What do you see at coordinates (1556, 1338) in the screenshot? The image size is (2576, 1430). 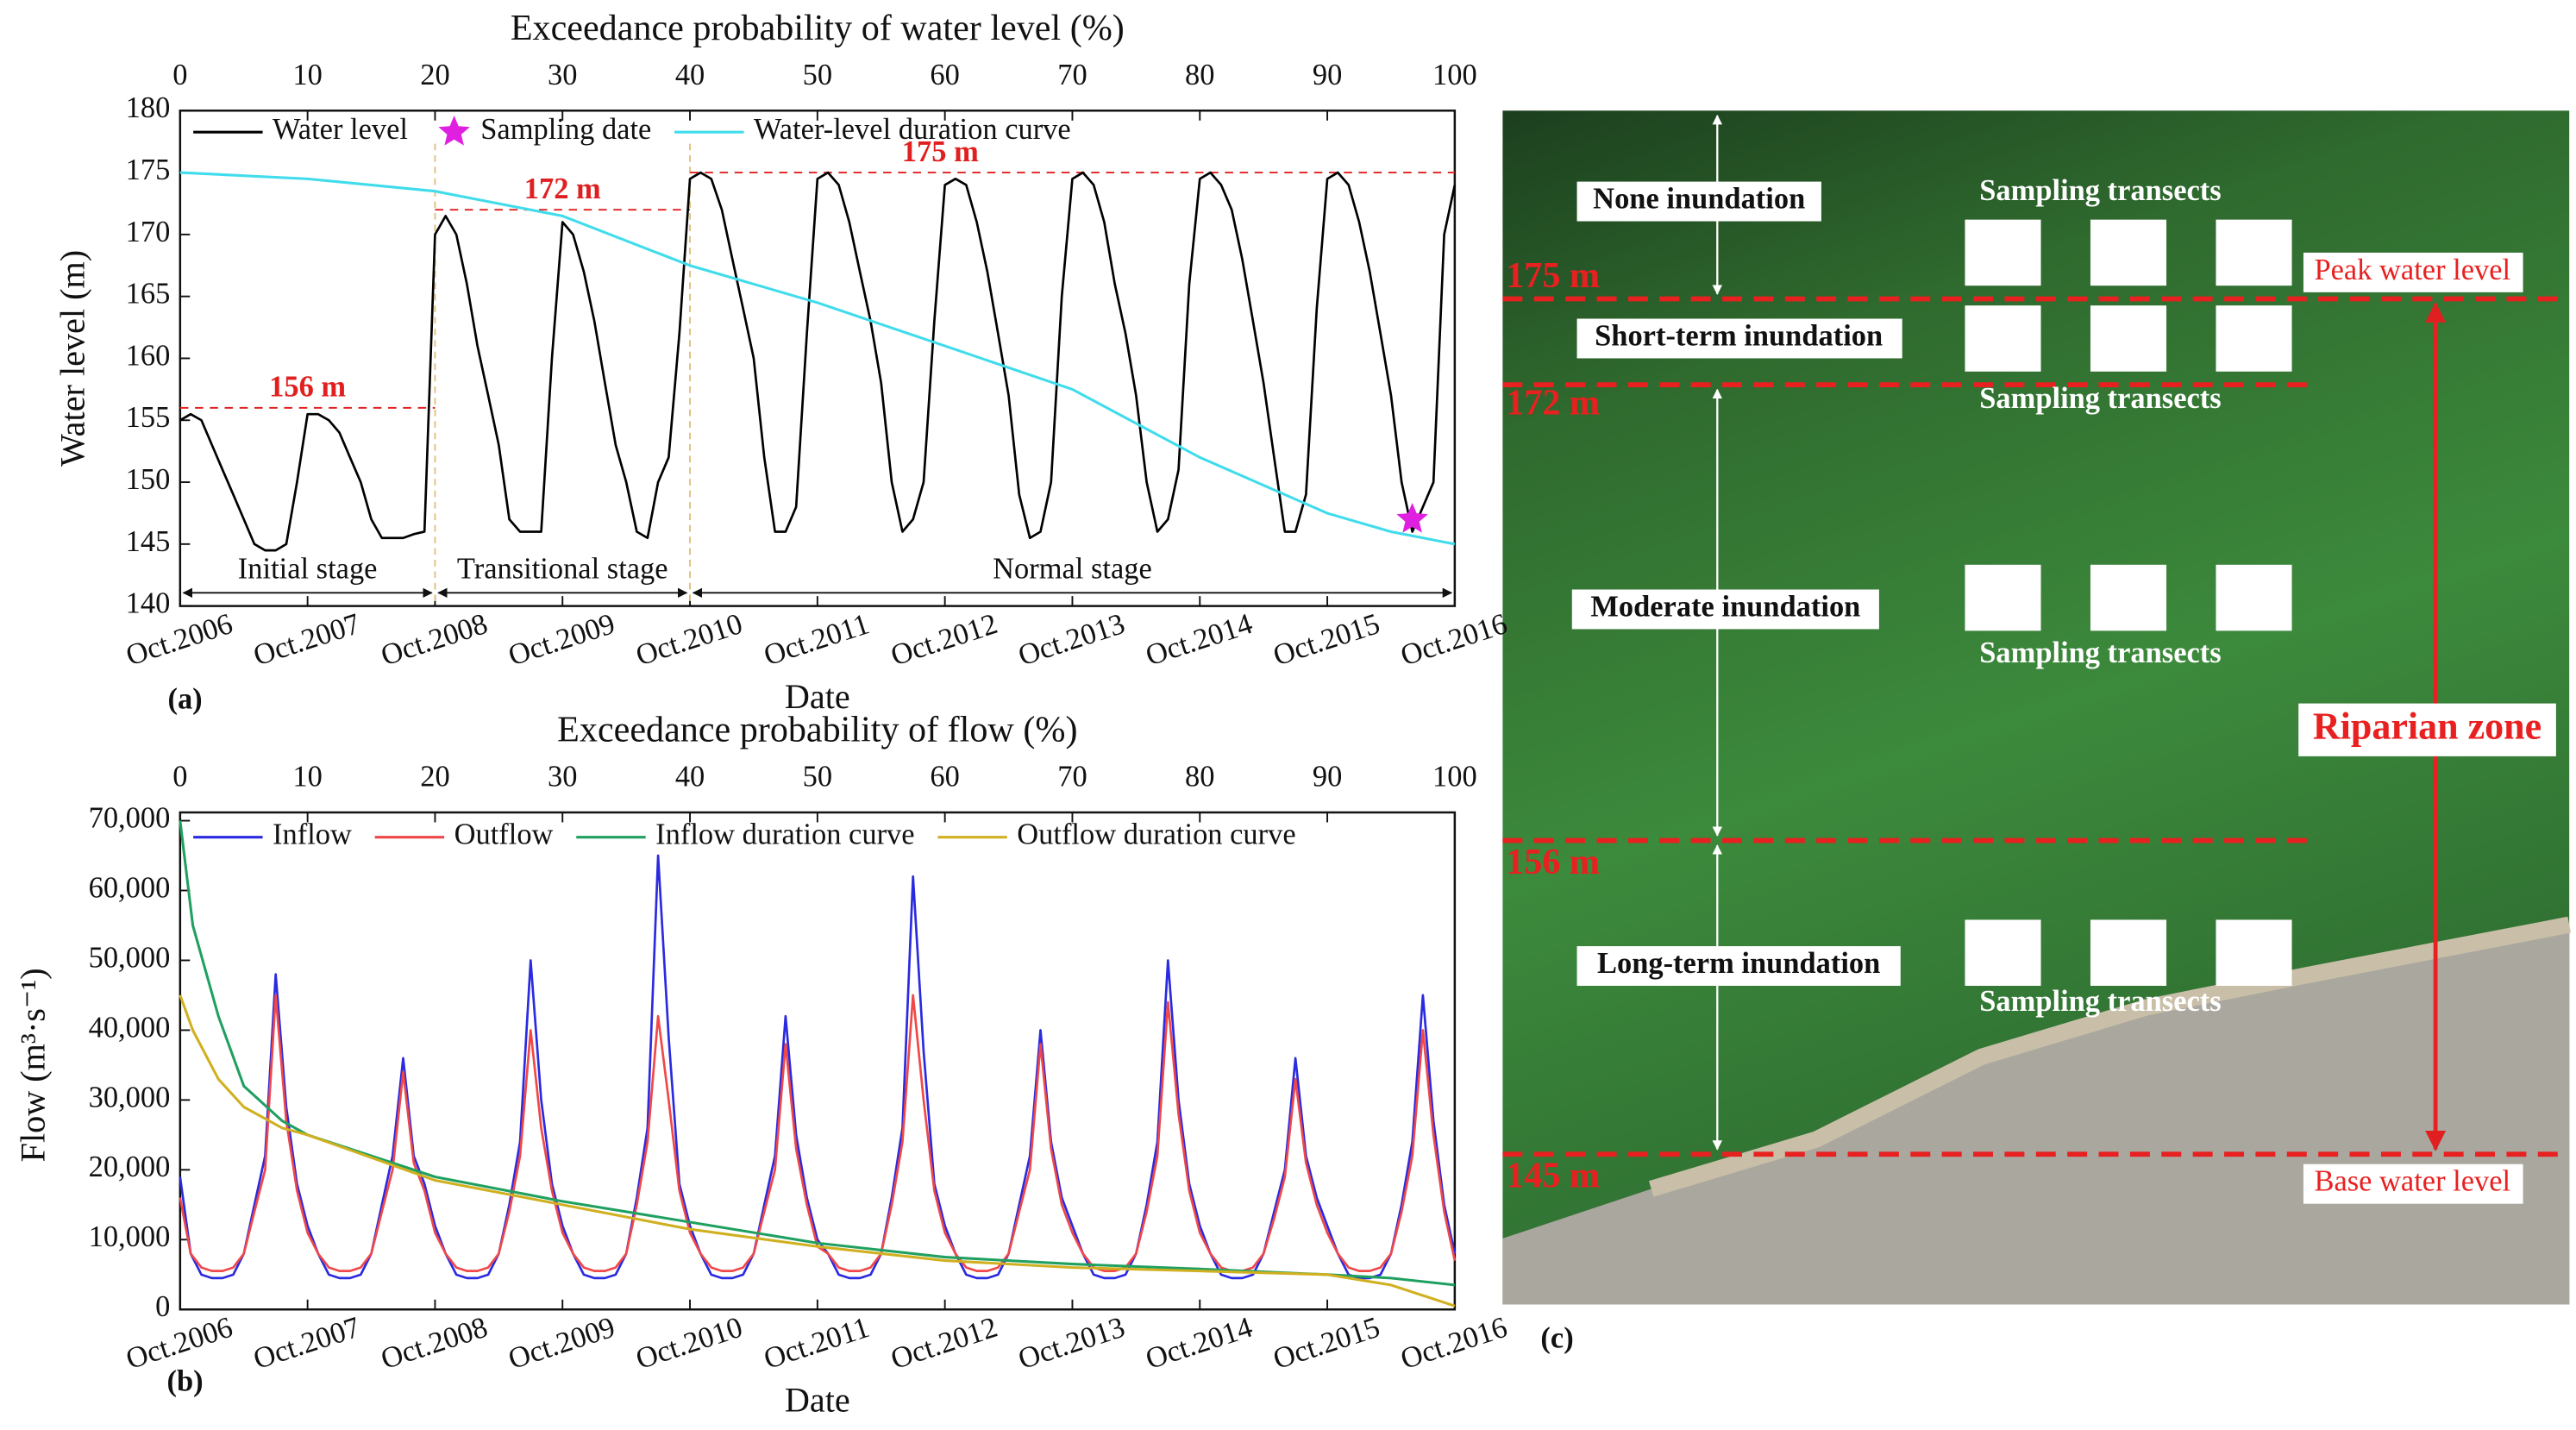 I see `panel-label: (c)` at bounding box center [1556, 1338].